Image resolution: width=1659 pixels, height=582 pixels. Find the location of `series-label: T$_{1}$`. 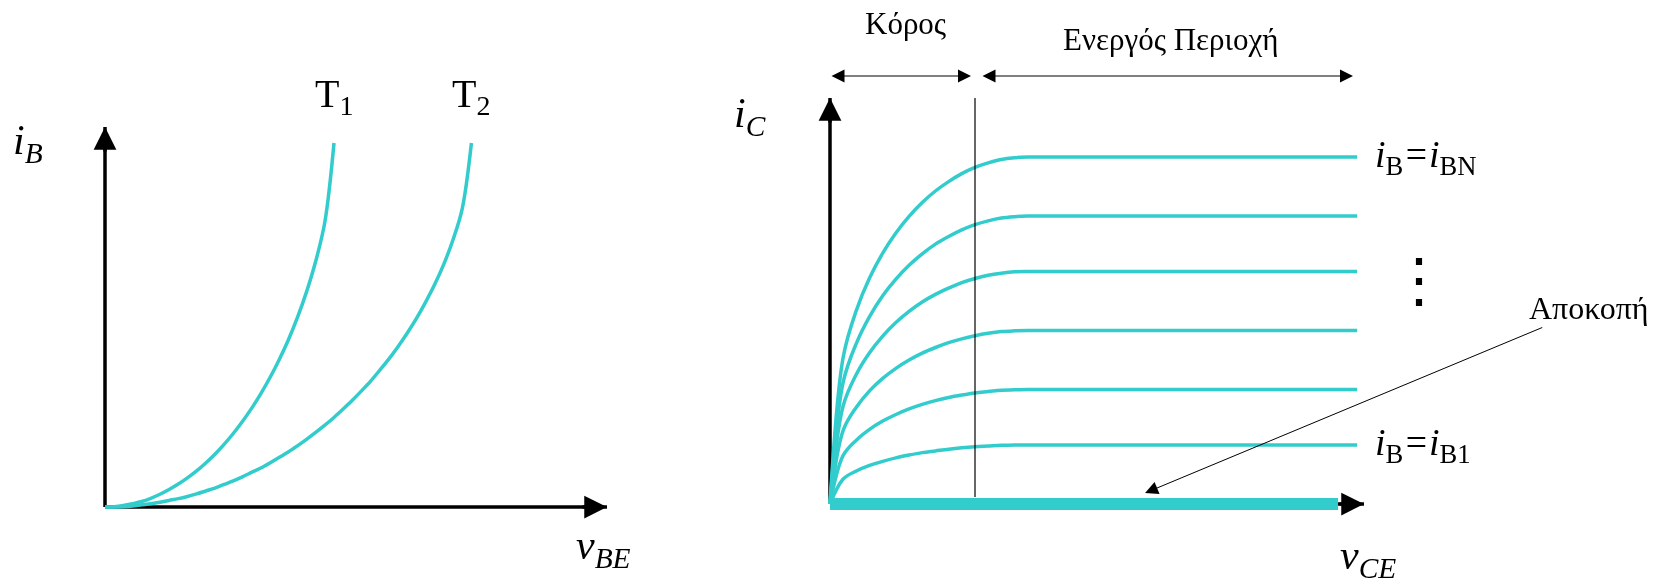

series-label: T$_{1}$ is located at coordinates (334, 96).